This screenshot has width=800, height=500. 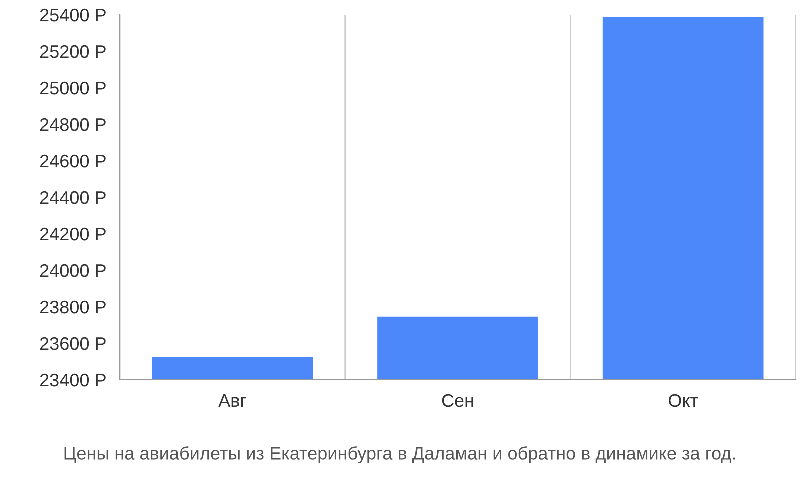 I want to click on y-tick-label: 24000 Р, so click(x=73, y=271).